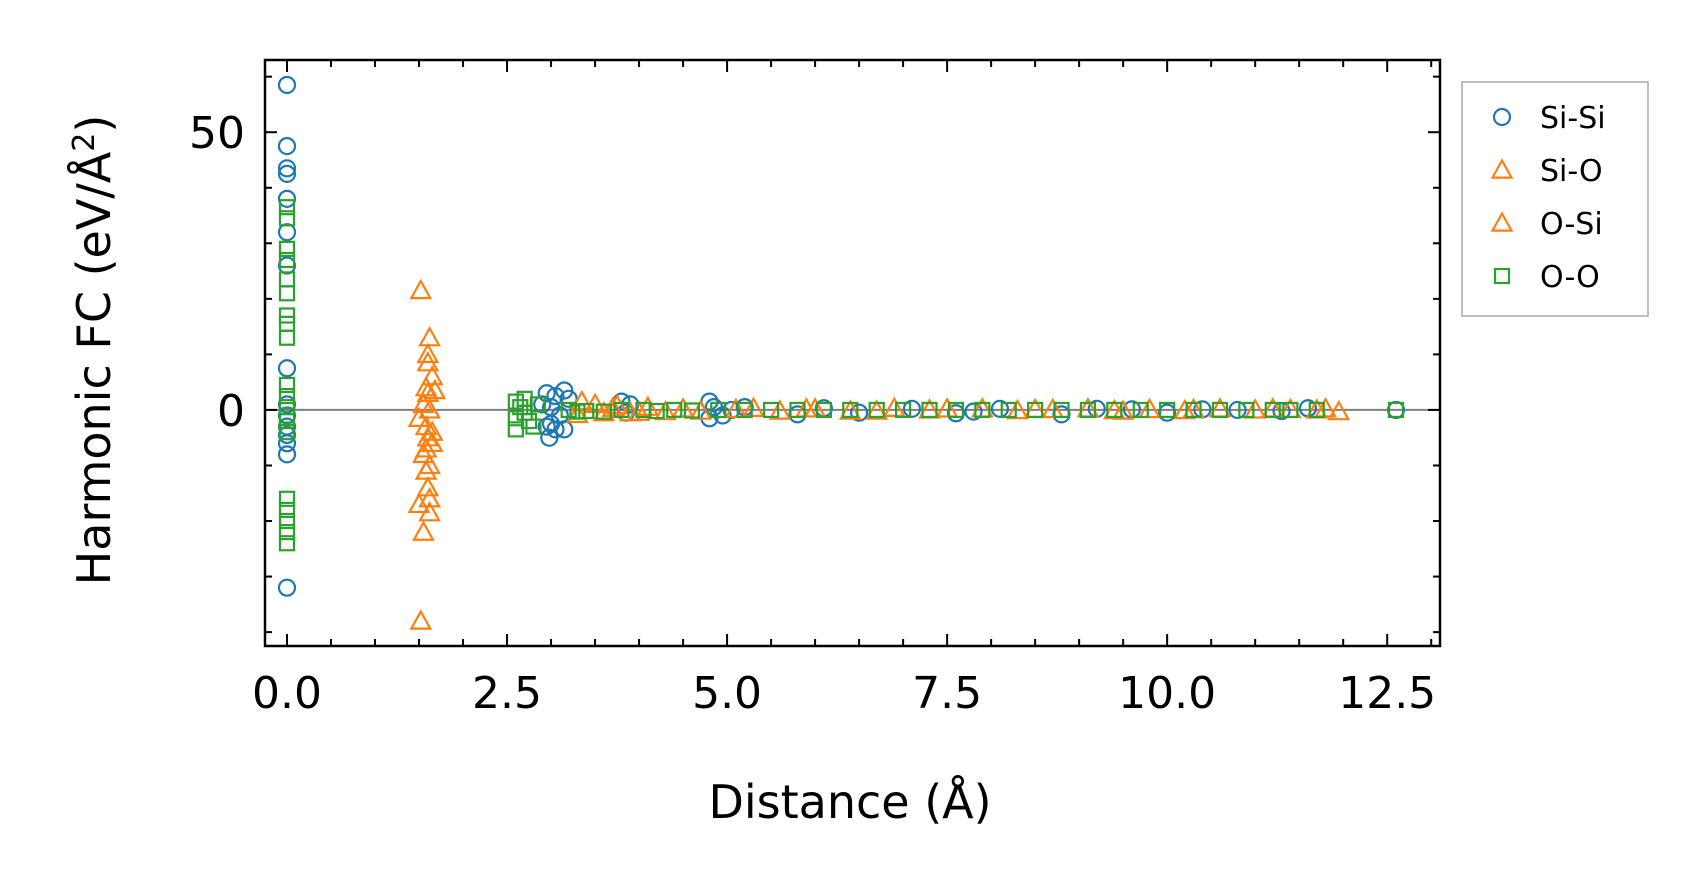 The image size is (1688, 883). I want to click on legend-marker-si-o, so click(1502, 168).